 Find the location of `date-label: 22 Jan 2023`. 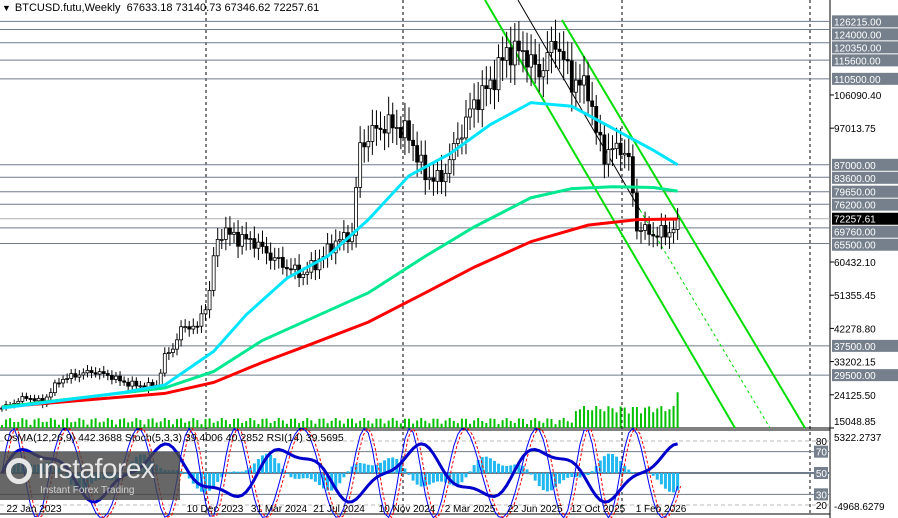

date-label: 22 Jan 2023 is located at coordinates (33, 509).